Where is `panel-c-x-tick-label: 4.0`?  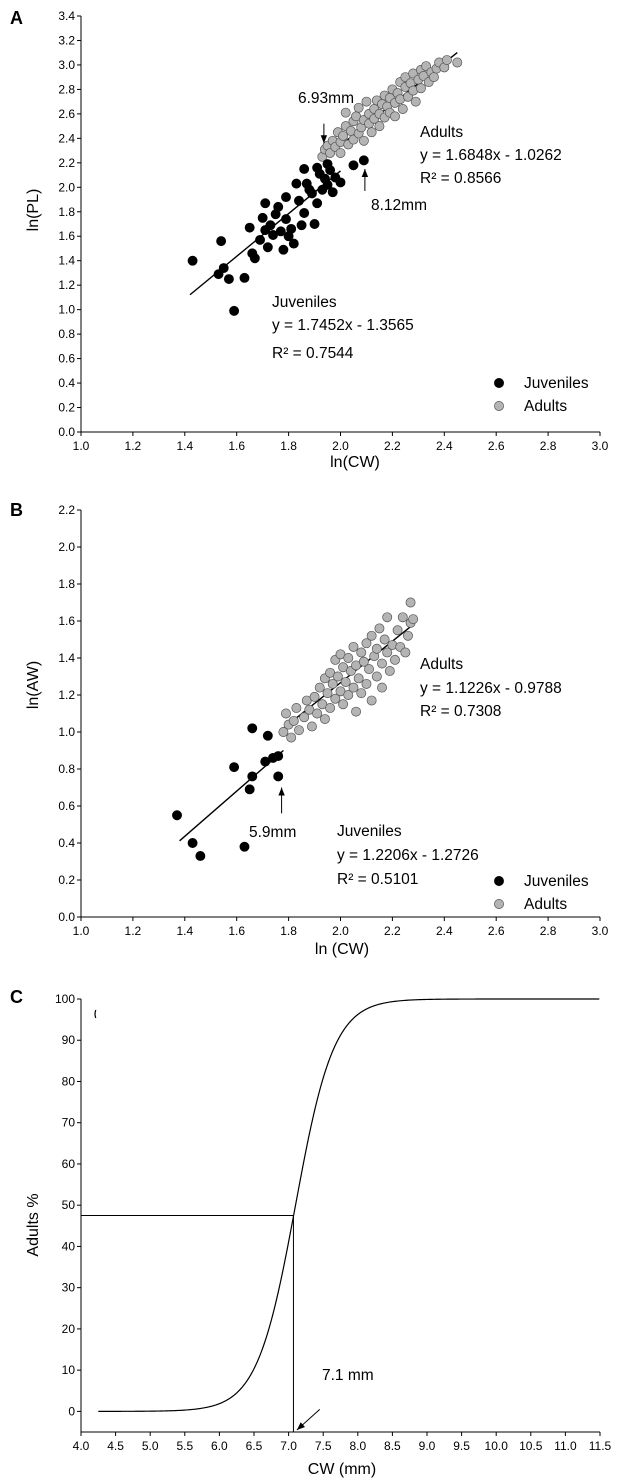 panel-c-x-tick-label: 4.0 is located at coordinates (81, 1446).